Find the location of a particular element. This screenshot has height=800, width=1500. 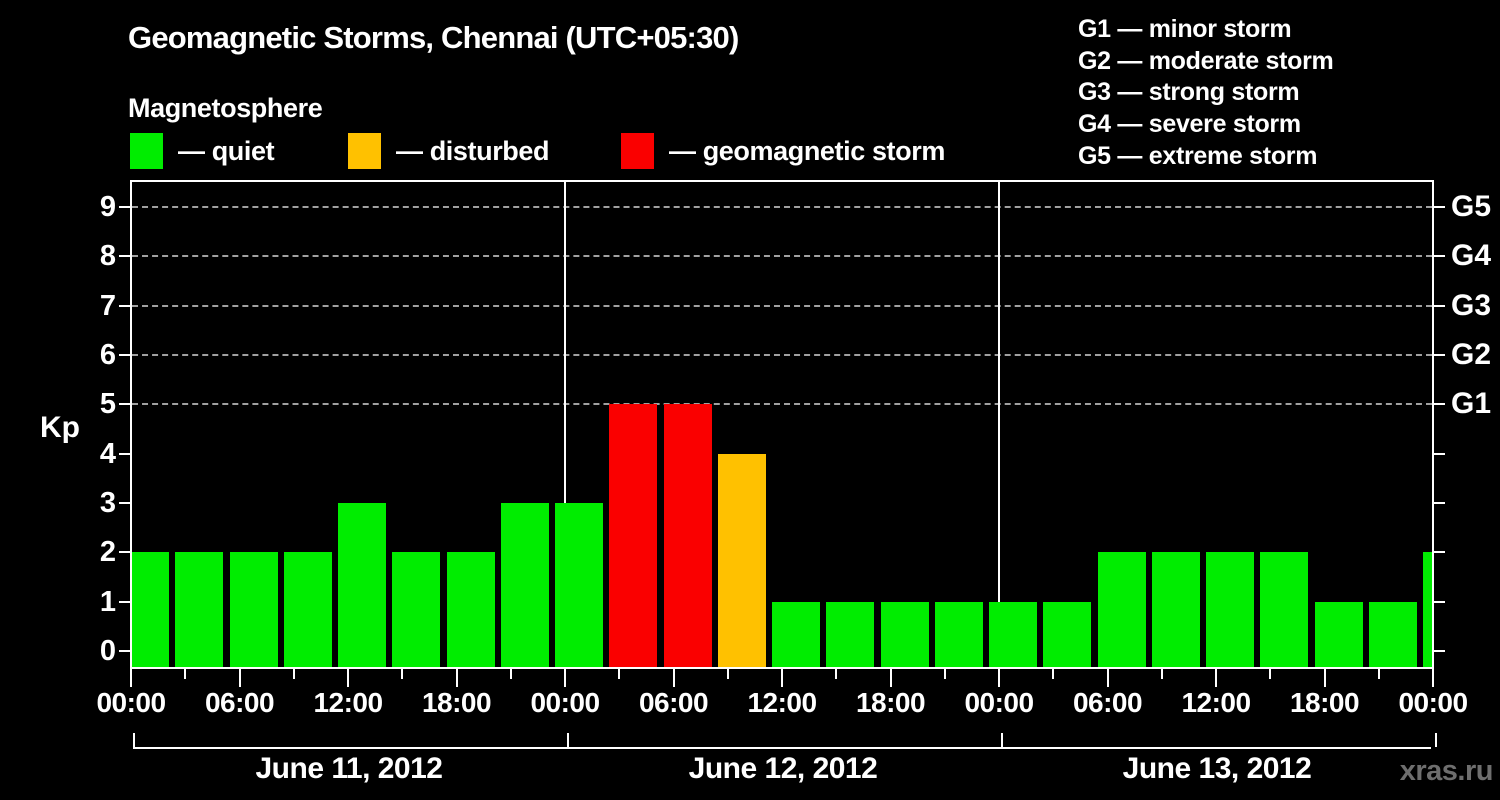

legend-label-storm: — geomagnetic storm is located at coordinates (807, 150).